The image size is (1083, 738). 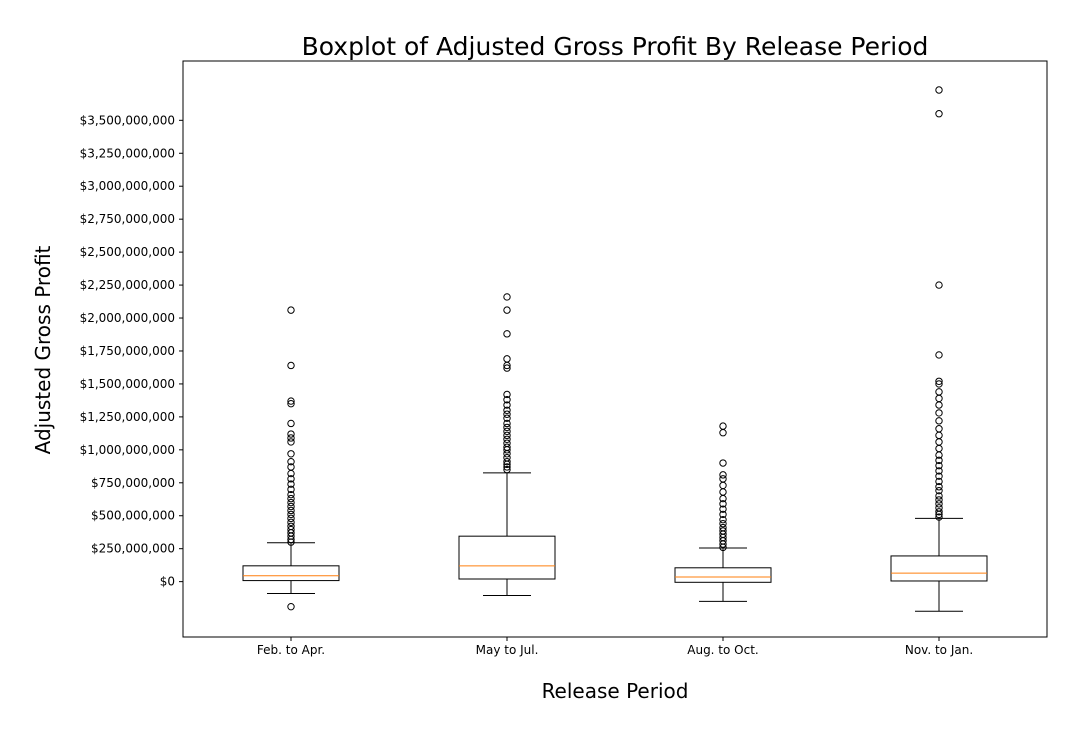 What do you see at coordinates (127, 252) in the screenshot?
I see `y-tick-label: $2,500,000,000` at bounding box center [127, 252].